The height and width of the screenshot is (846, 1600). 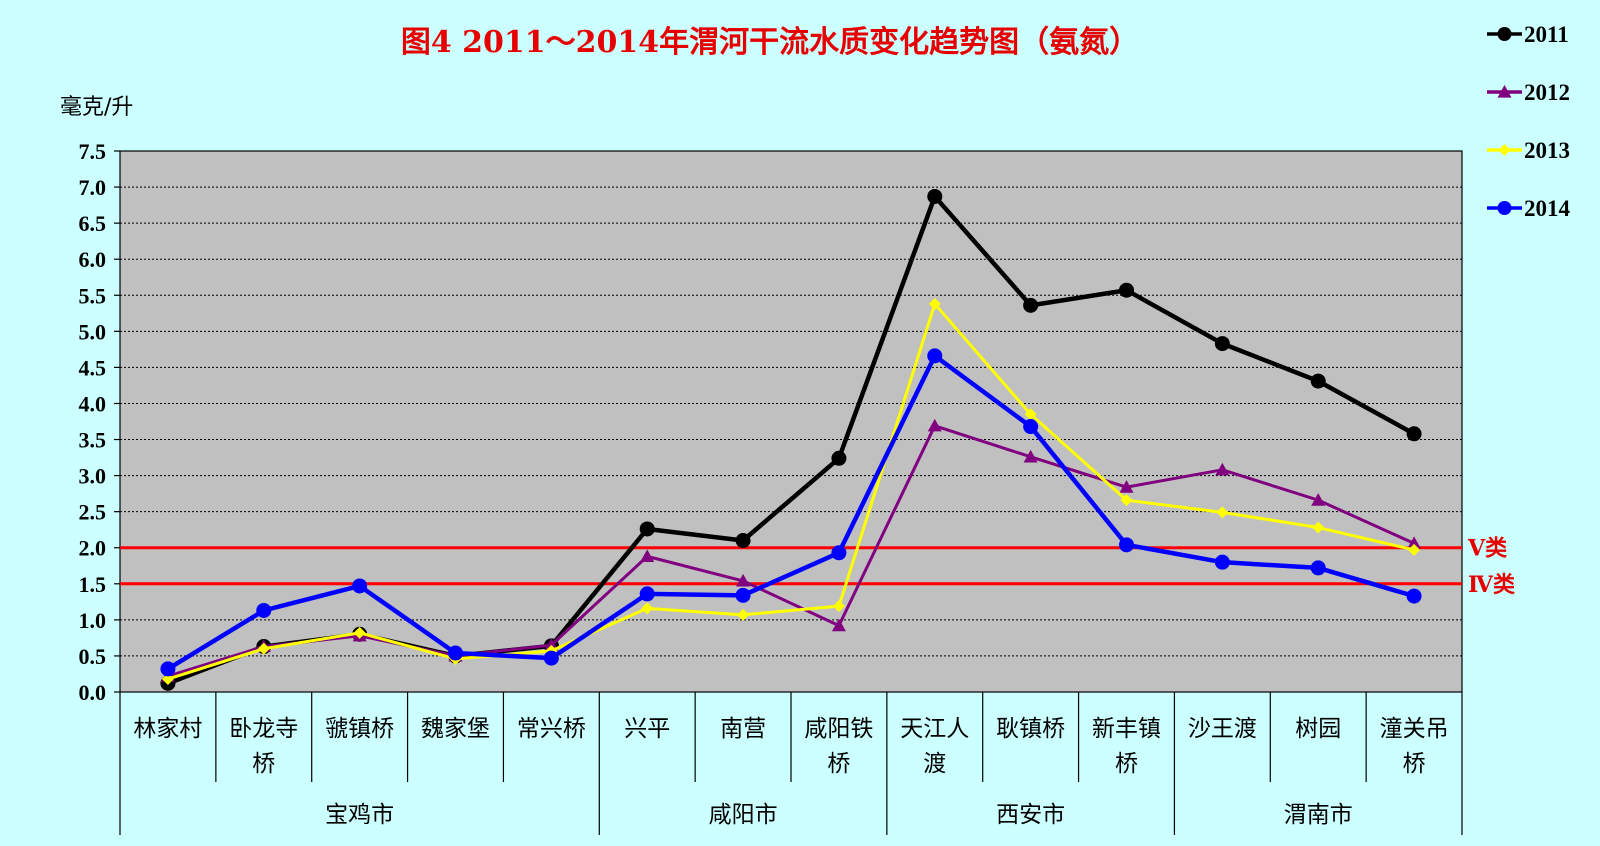 What do you see at coordinates (359, 729) in the screenshot?
I see `x-tick-label: 虢镇桥` at bounding box center [359, 729].